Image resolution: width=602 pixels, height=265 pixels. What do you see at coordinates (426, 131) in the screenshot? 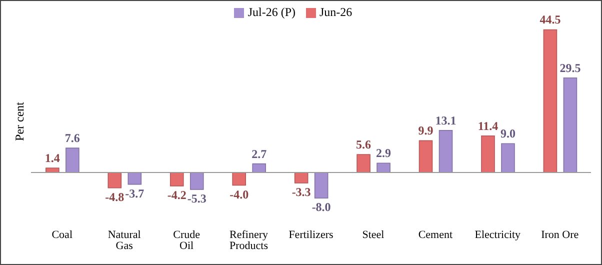
I see `data-label: 9.9` at bounding box center [426, 131].